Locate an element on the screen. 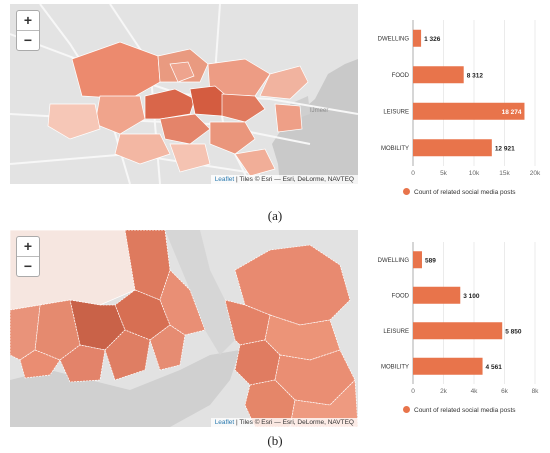  bar-value-label: 589 is located at coordinates (430, 260).